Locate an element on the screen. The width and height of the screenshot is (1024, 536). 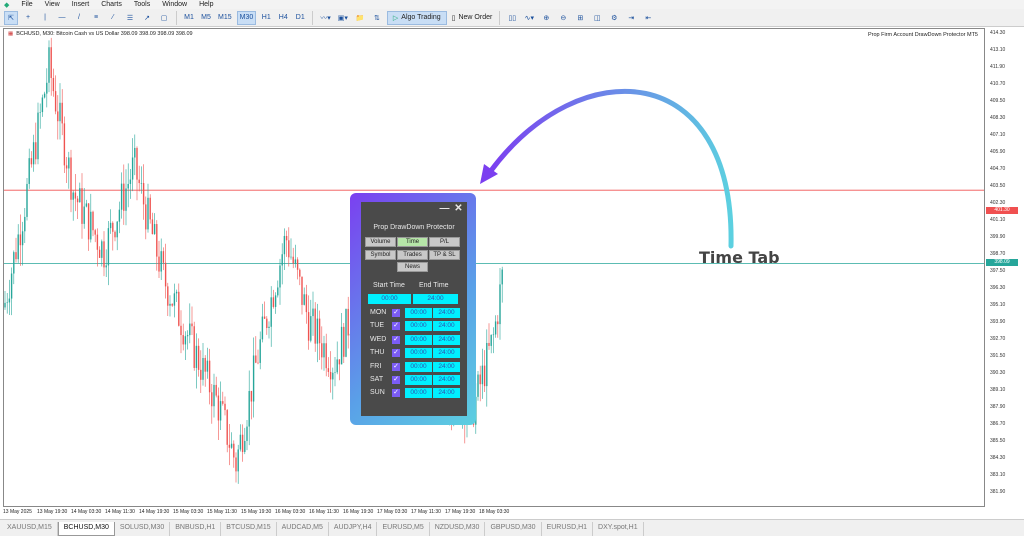
timeframe-h4: H4 is located at coordinates (283, 17).